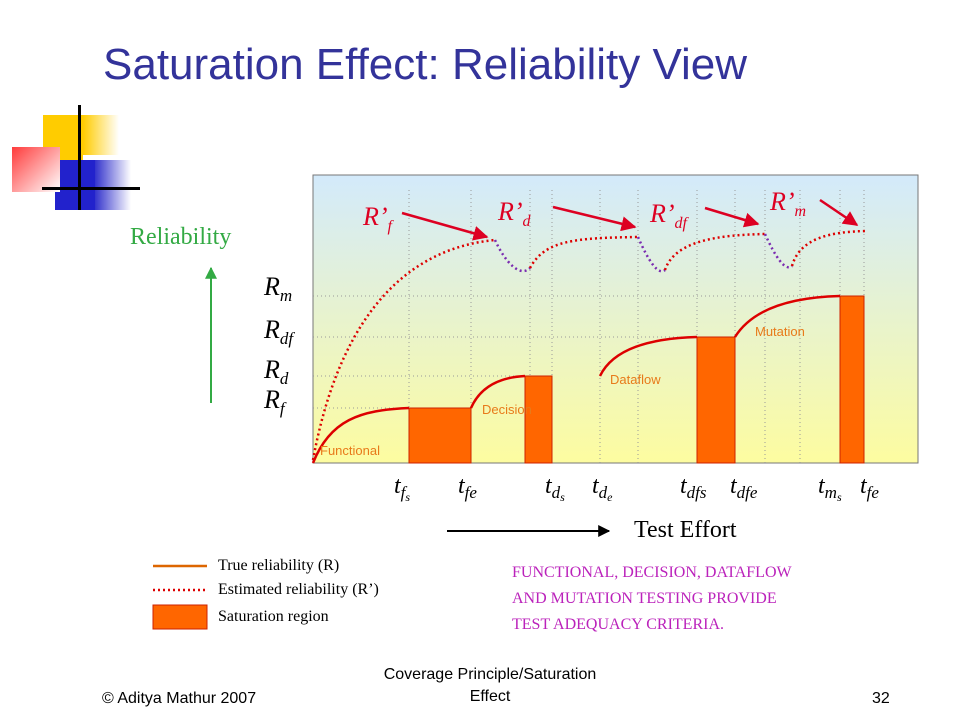 This screenshot has height=720, width=960. I want to click on true-reliability-curves, so click(576, 379).